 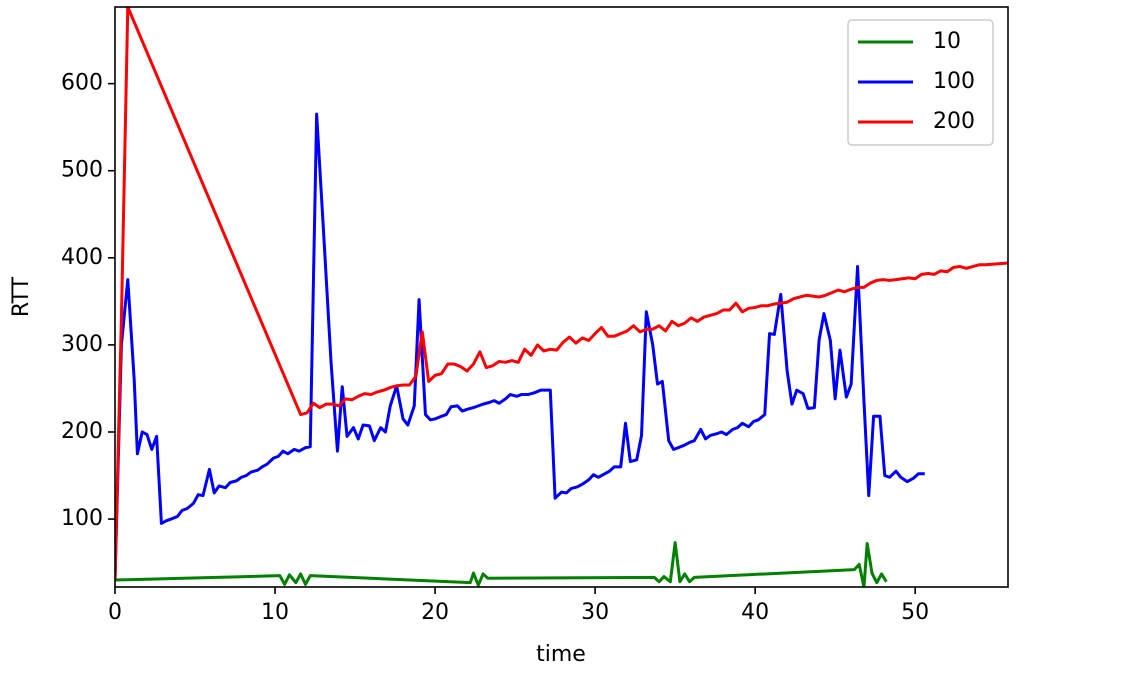 I want to click on legend-label: 100, so click(x=954, y=81).